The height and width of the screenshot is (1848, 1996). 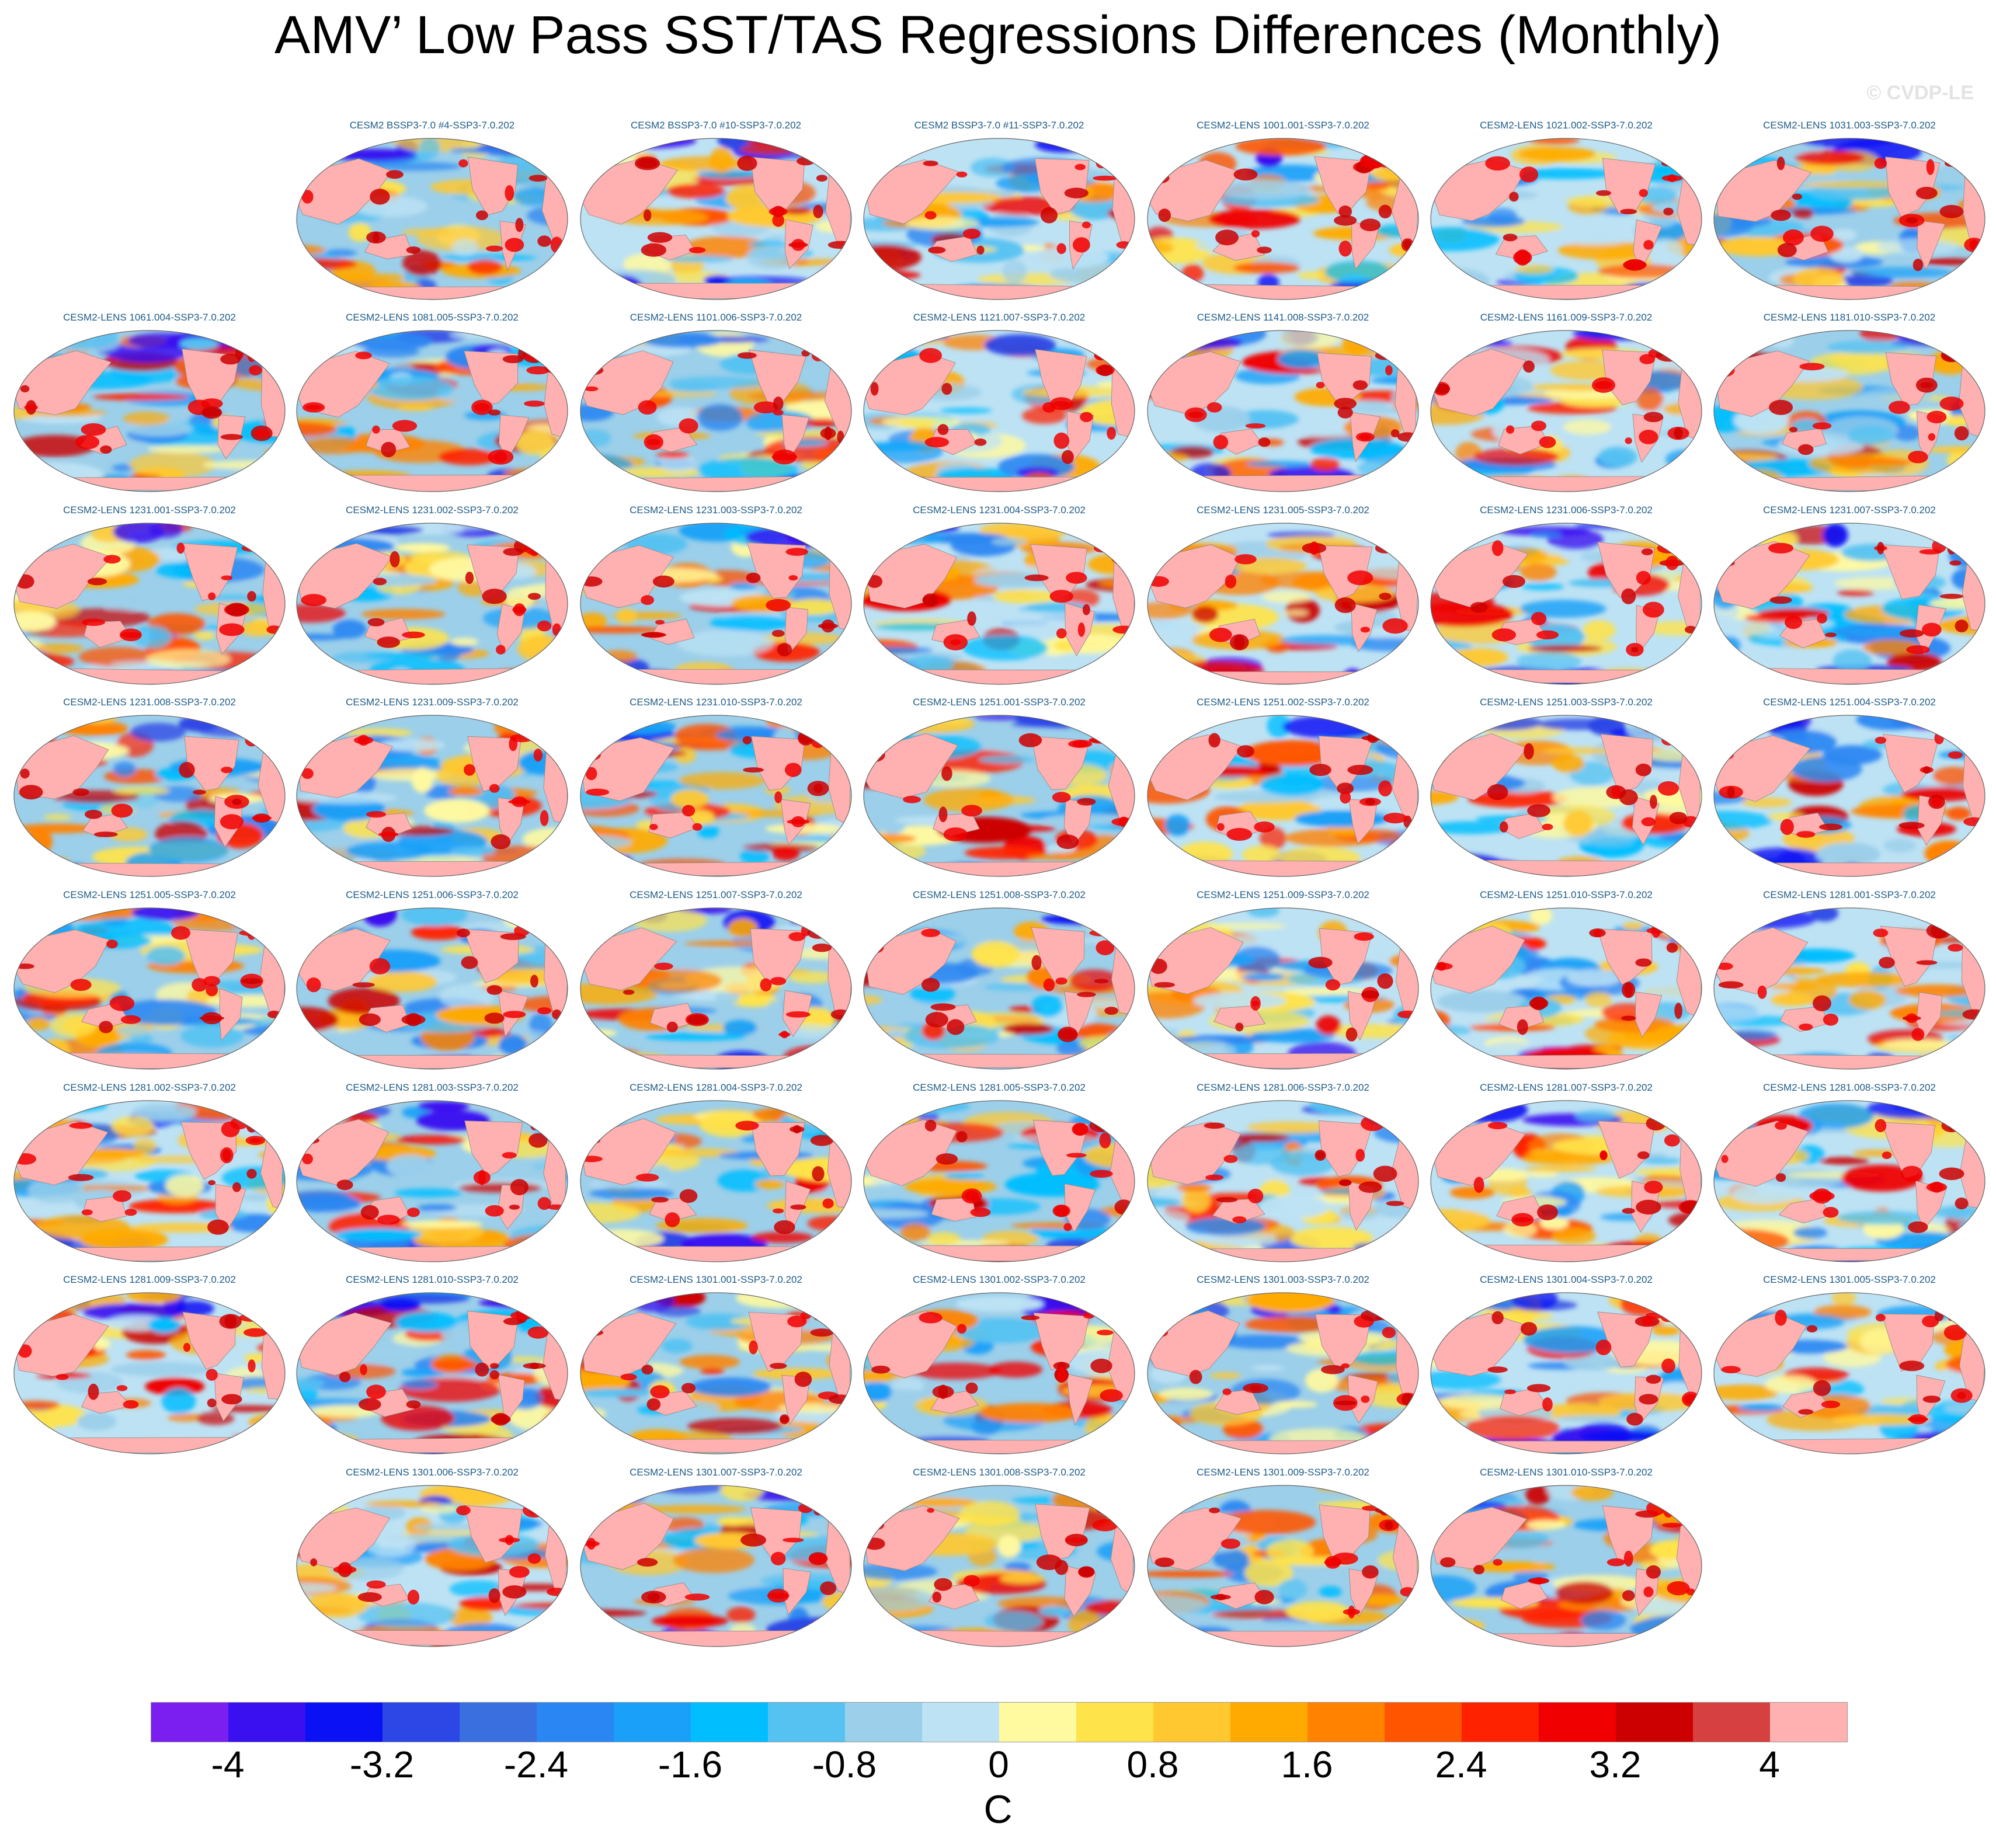 What do you see at coordinates (716, 510) in the screenshot?
I see `panel-title: CESM2-LENS 1231.003-SSP3-7.0.202` at bounding box center [716, 510].